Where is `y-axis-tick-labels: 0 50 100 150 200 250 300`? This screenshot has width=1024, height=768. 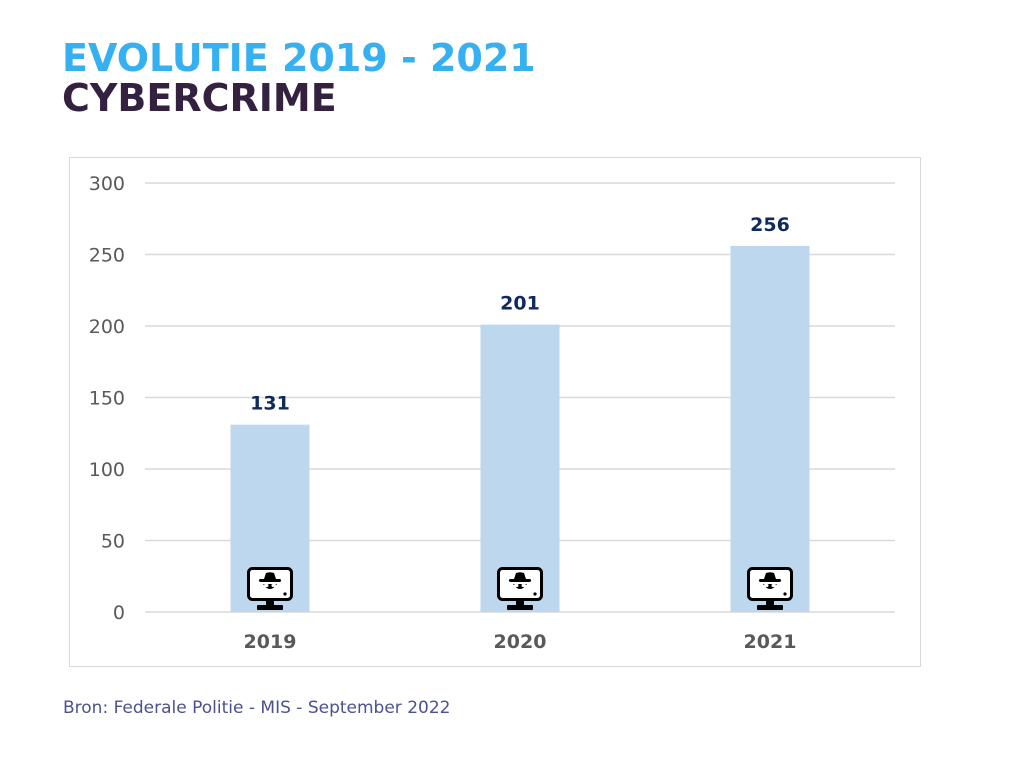 y-axis-tick-labels: 0 50 100 150 200 250 300 is located at coordinates (107, 398).